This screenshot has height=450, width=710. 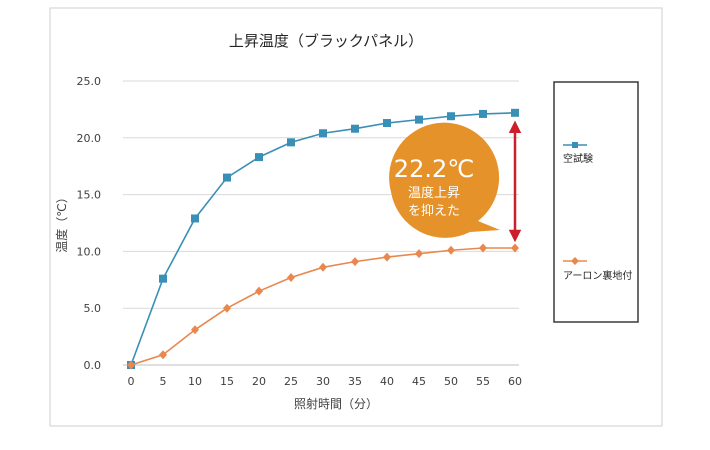 I want to click on x-tick-label-8: 40, so click(x=387, y=381).